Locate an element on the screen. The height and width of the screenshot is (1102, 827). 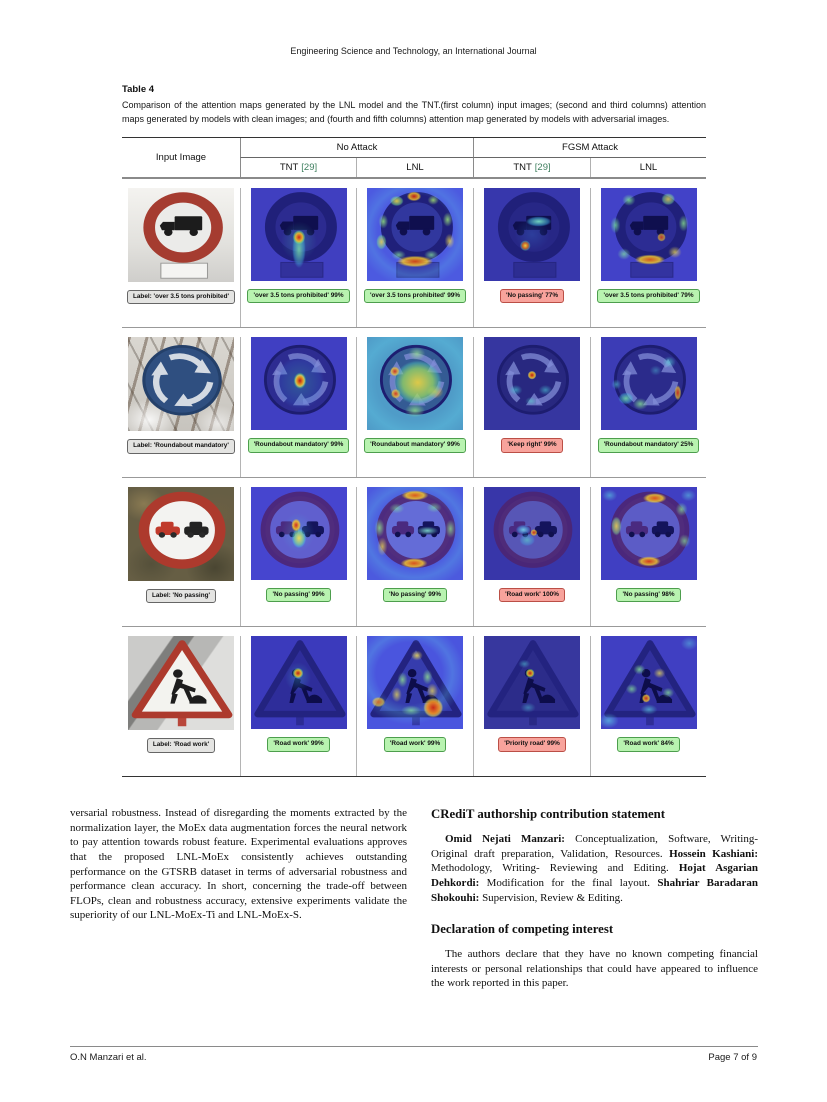
attention-cell: 'Priority road' 99% is located at coordinates (531, 706).